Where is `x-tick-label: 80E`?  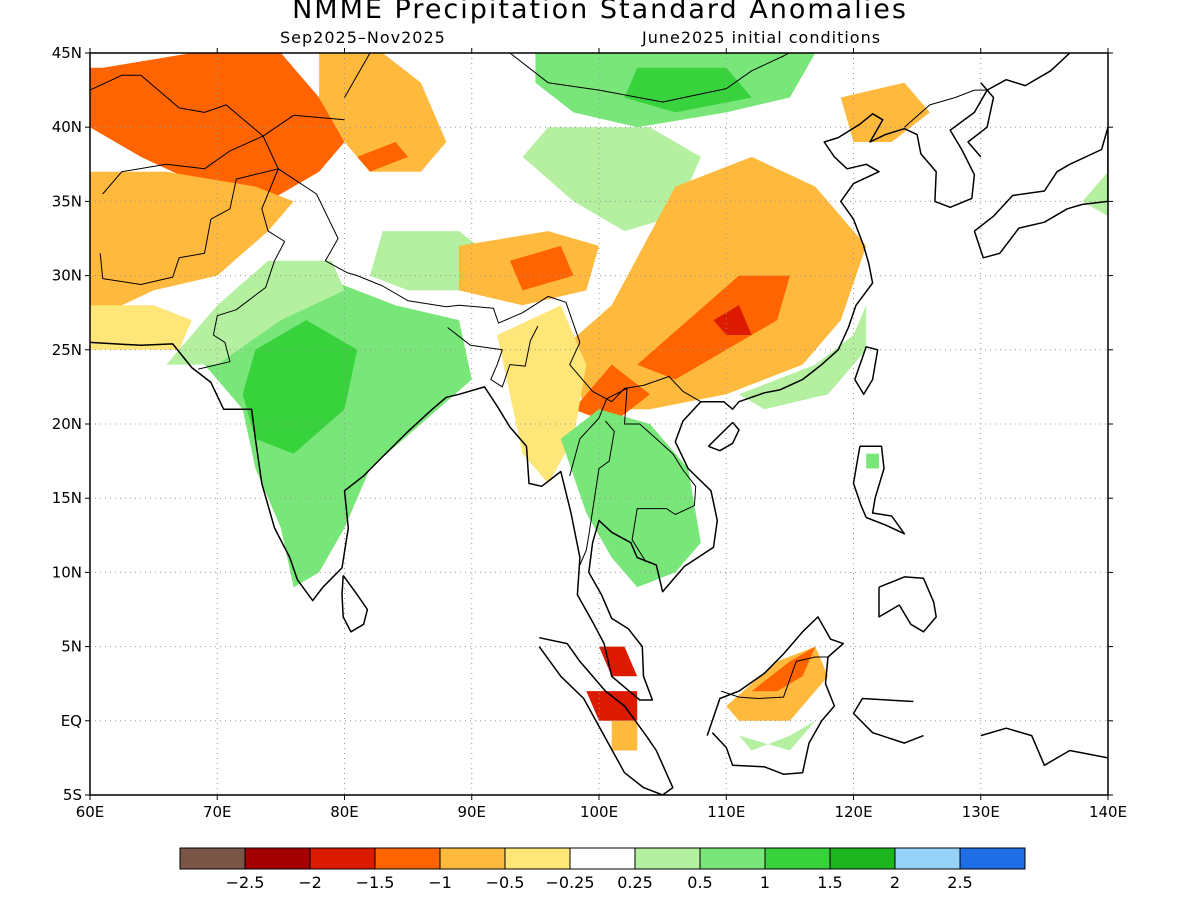
x-tick-label: 80E is located at coordinates (344, 812).